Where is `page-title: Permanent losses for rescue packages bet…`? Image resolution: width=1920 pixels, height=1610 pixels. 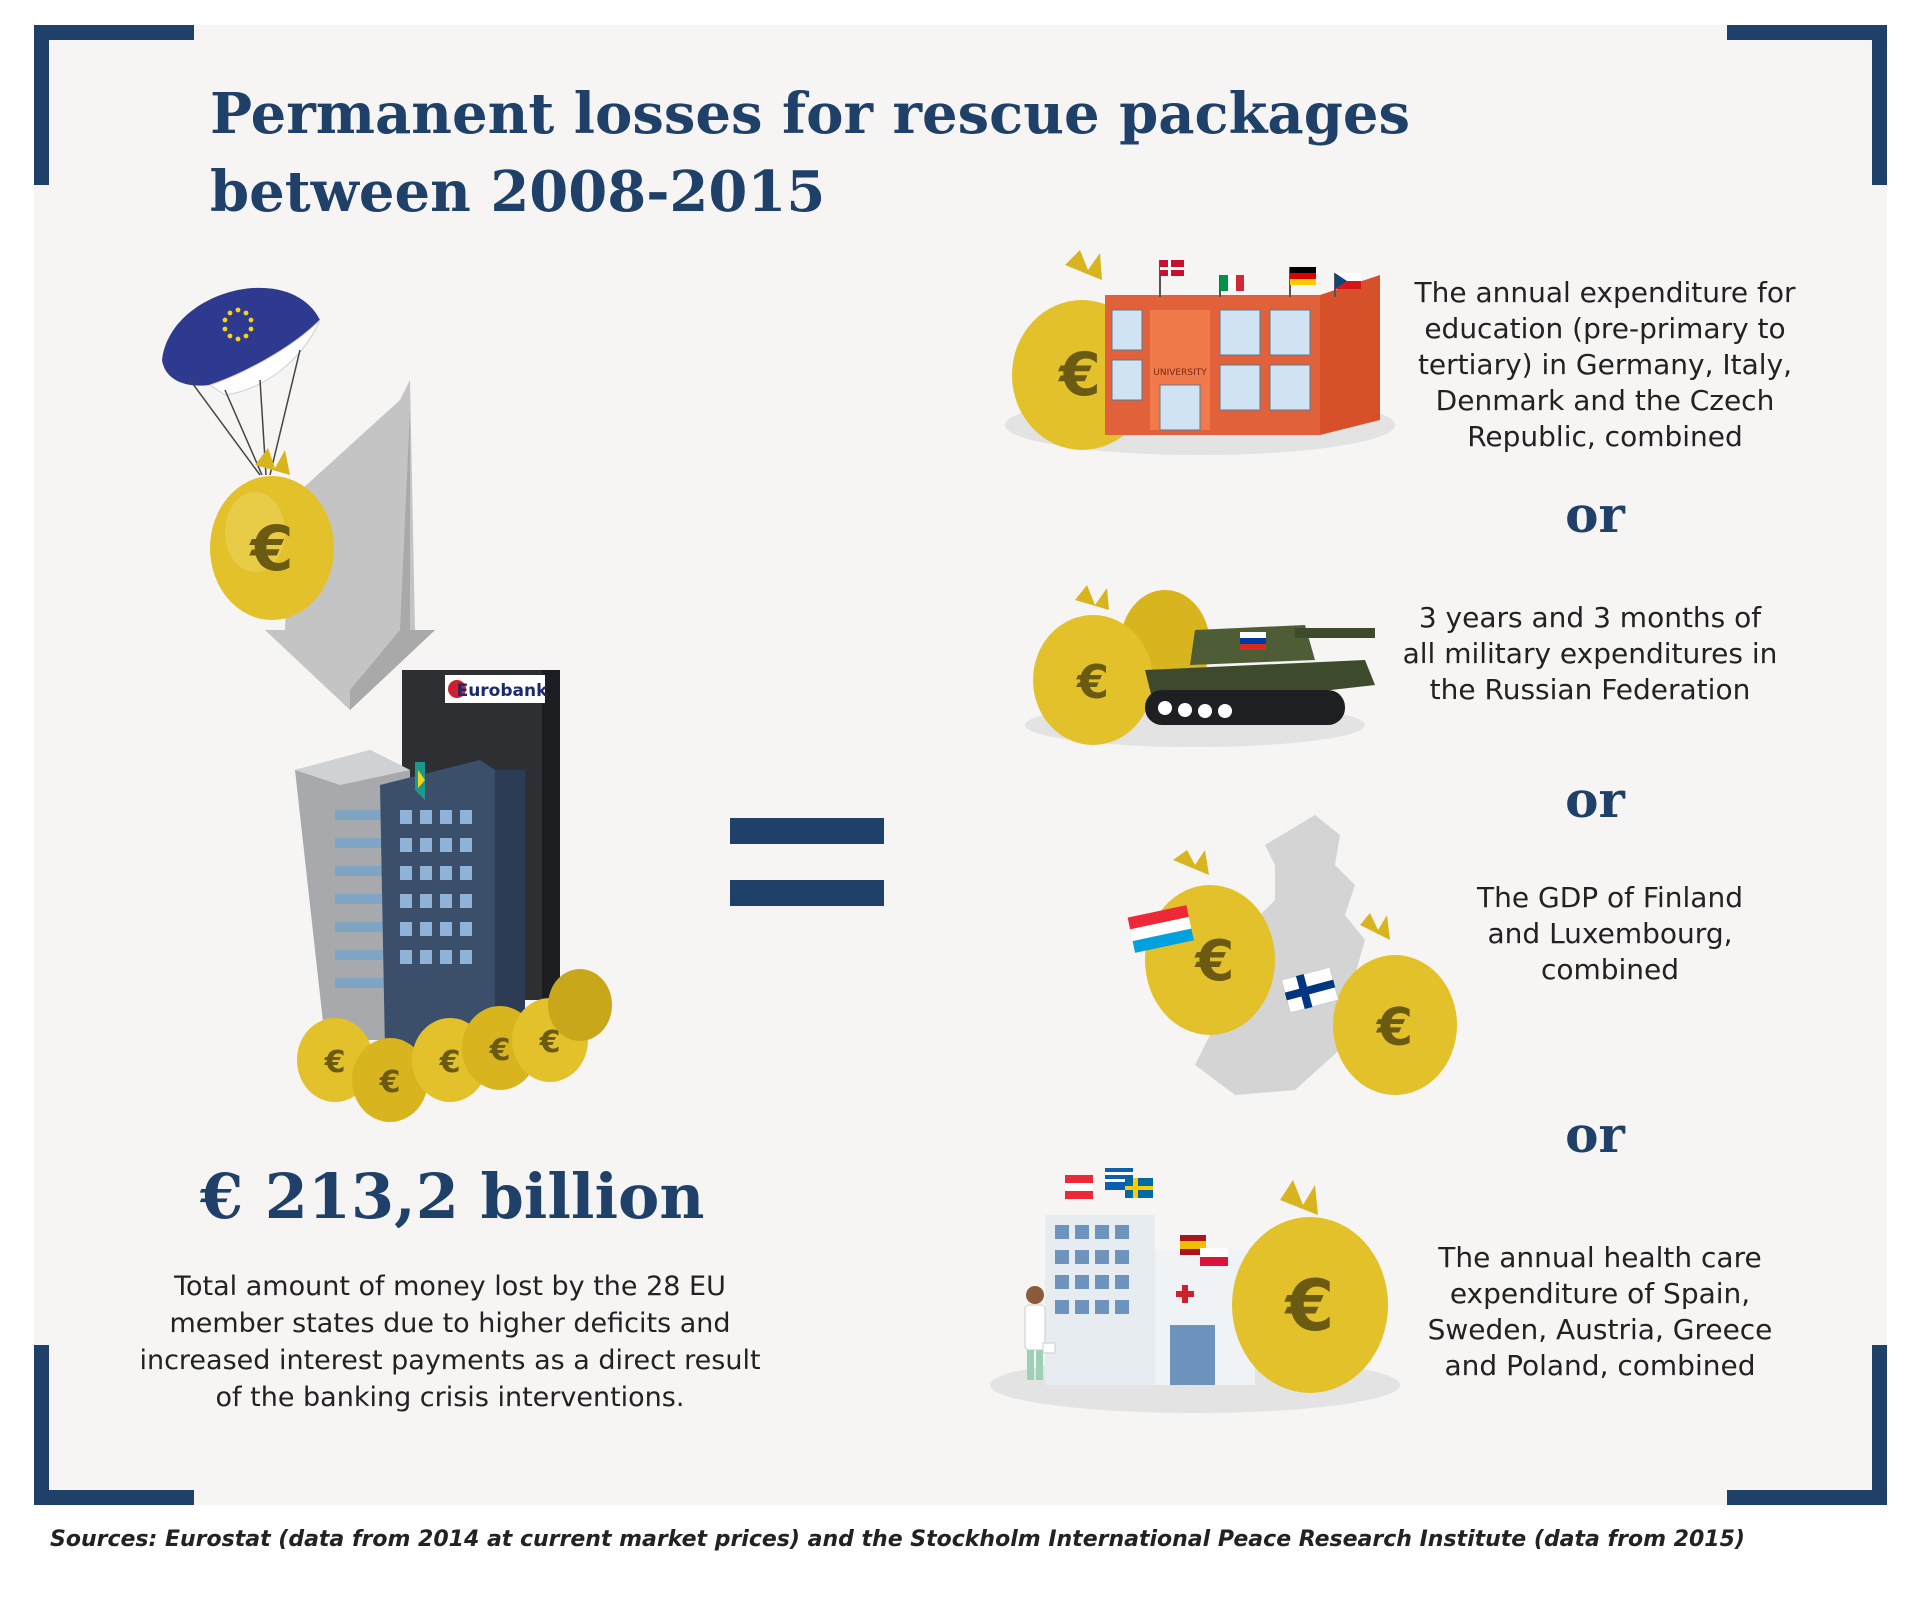 page-title: Permanent losses for rescue packages bet… is located at coordinates (810, 153).